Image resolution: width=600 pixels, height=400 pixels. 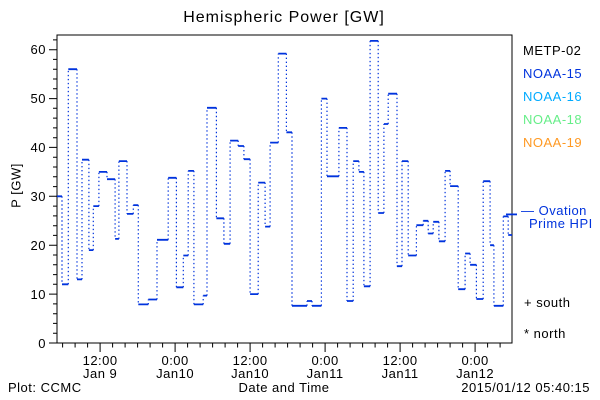 I want to click on ovation-prime-hpi-annotation: — Ovation Prime HPI, so click(x=557, y=217).